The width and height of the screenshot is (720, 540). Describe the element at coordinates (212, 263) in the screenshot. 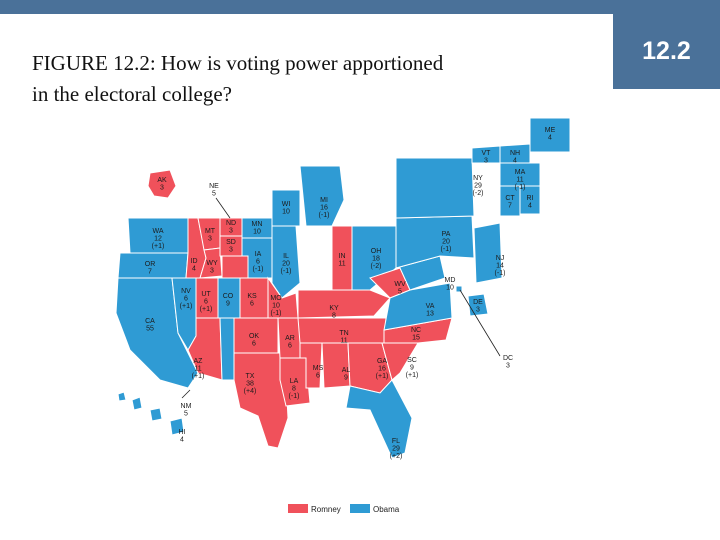

I see `label-wy-abbr: WY` at that location.